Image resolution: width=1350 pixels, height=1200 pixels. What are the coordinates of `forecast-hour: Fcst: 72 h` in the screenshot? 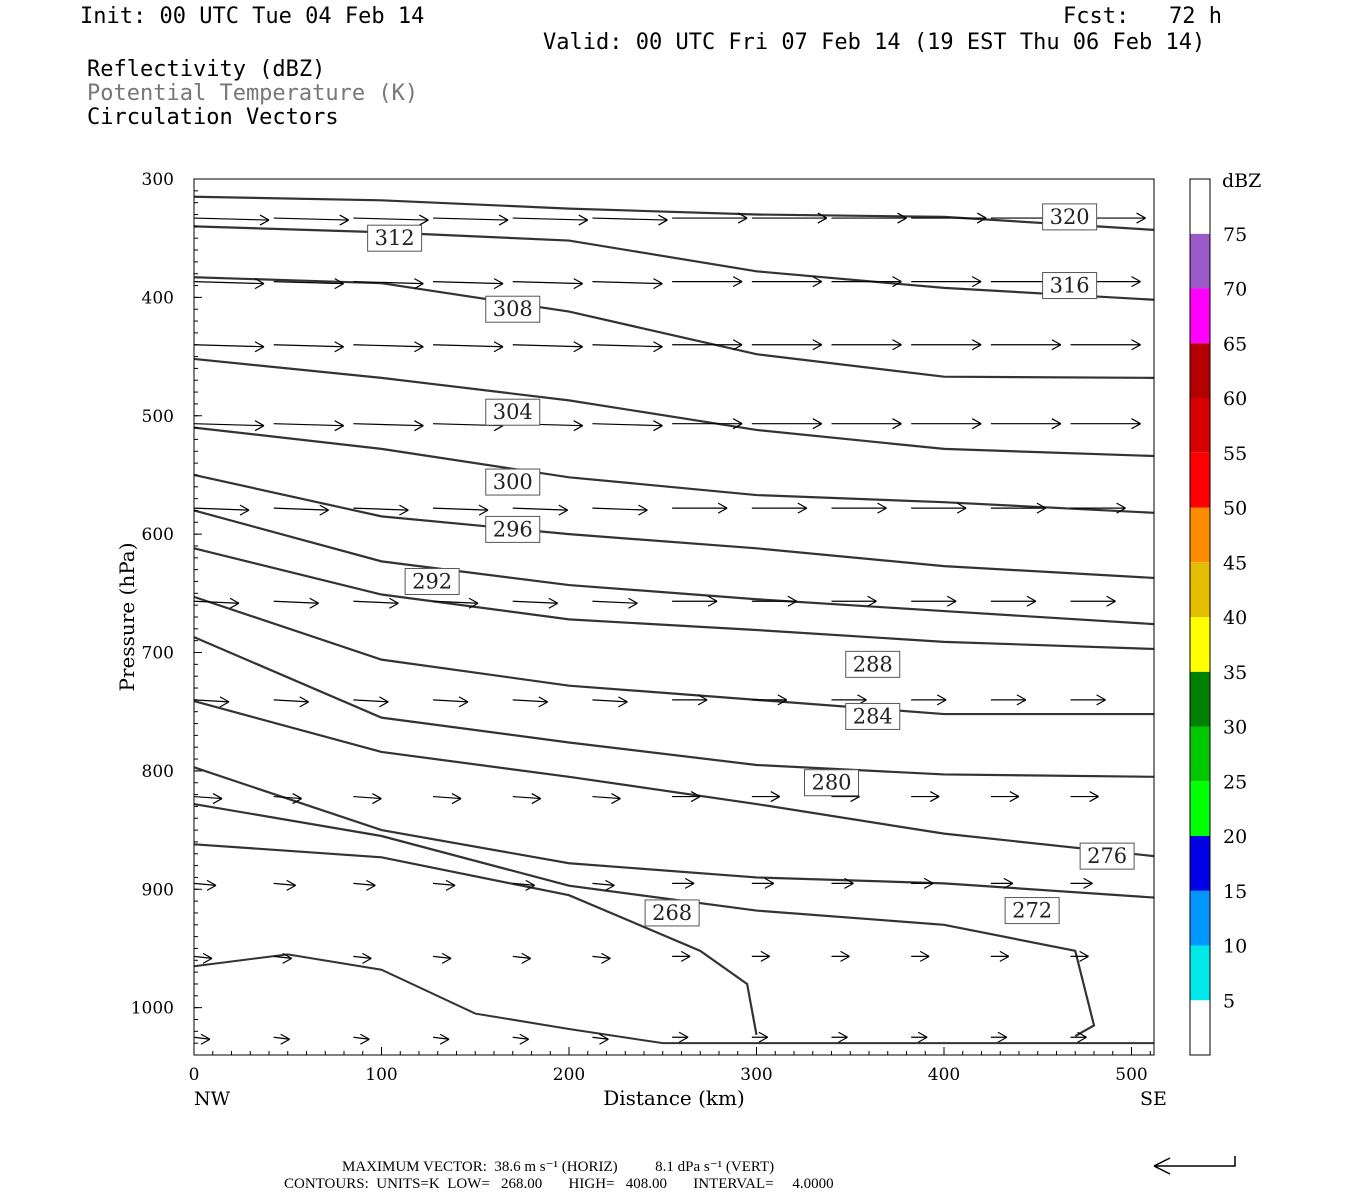 It's located at (1142, 16).